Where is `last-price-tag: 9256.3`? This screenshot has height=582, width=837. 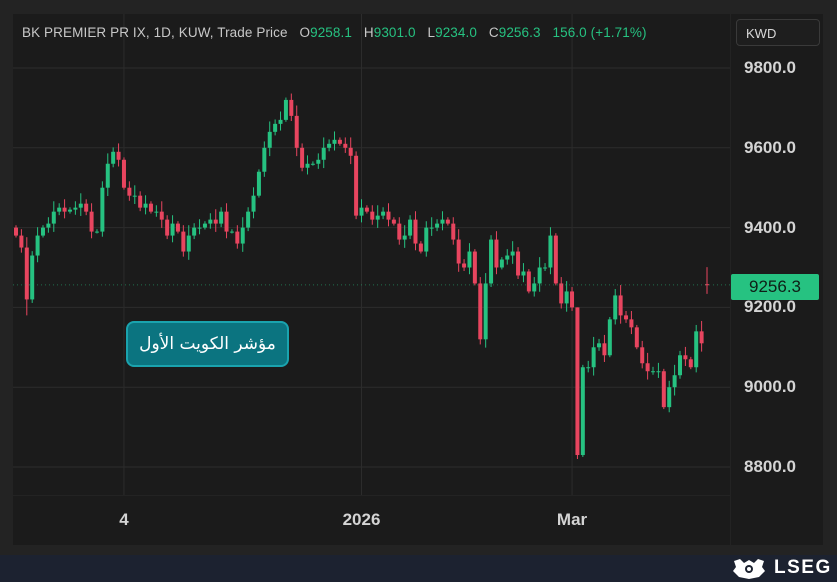 last-price-tag: 9256.3 is located at coordinates (775, 287).